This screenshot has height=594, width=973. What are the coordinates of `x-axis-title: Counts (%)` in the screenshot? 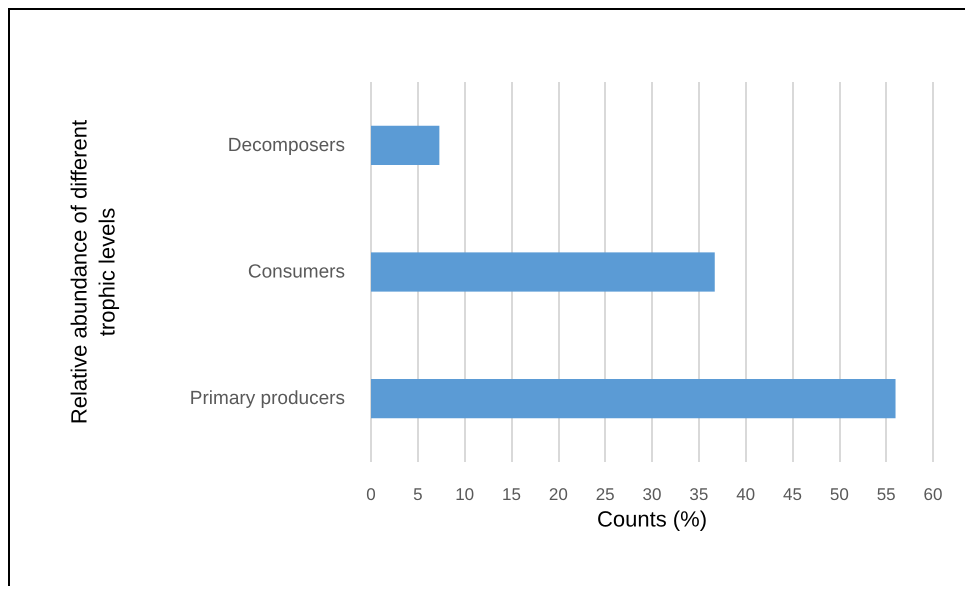 It's located at (652, 519).